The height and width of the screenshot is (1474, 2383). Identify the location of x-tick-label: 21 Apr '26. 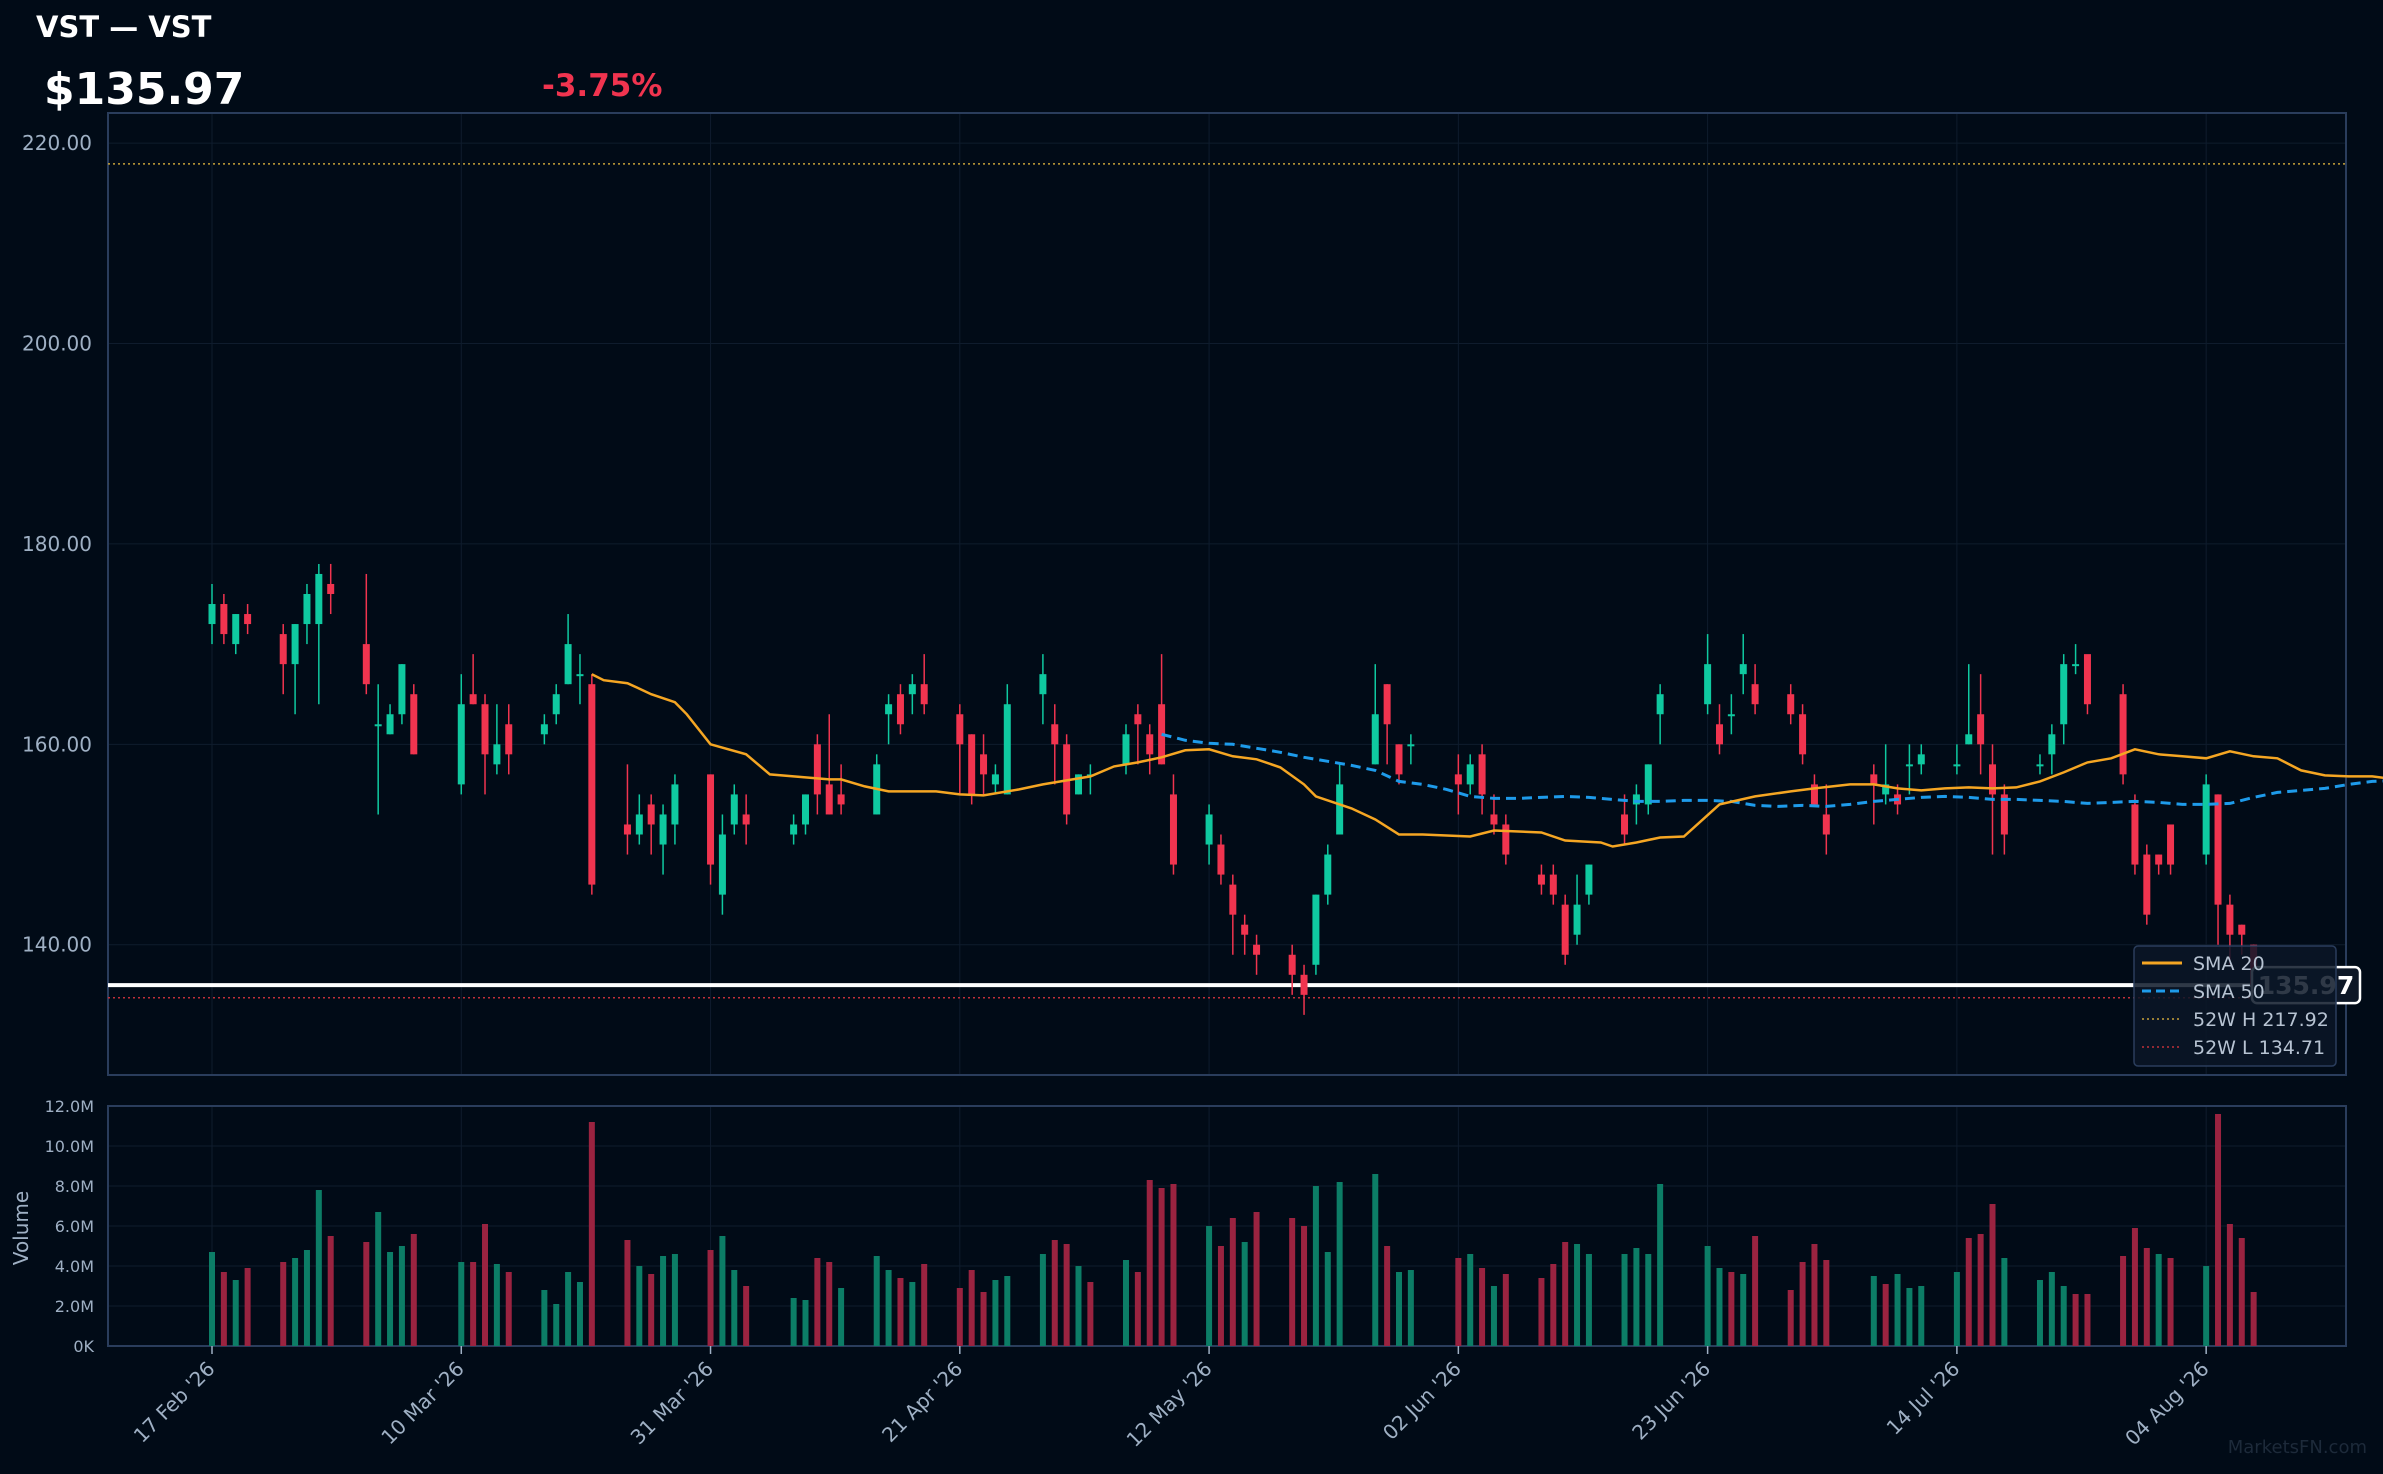
(922, 1402).